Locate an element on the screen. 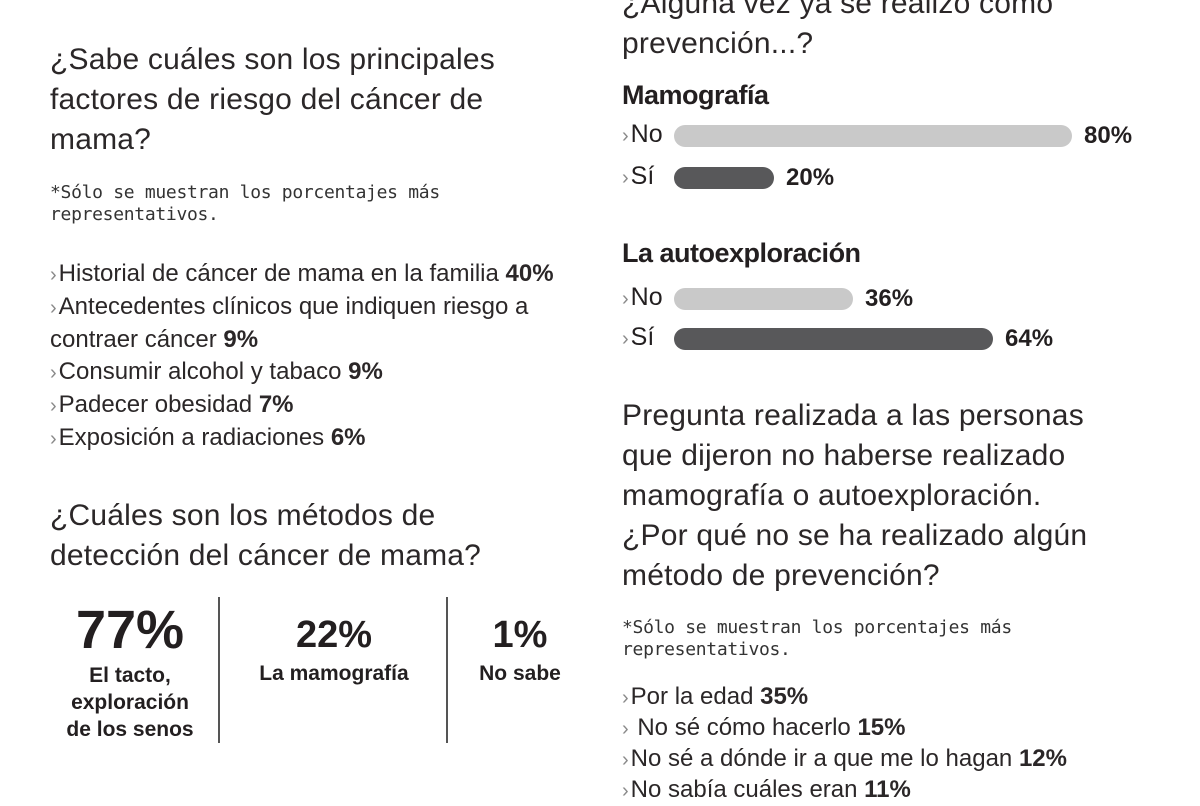 Image resolution: width=1200 pixels, height=806 pixels. stat-caption: La mamografía is located at coordinates (334, 673).